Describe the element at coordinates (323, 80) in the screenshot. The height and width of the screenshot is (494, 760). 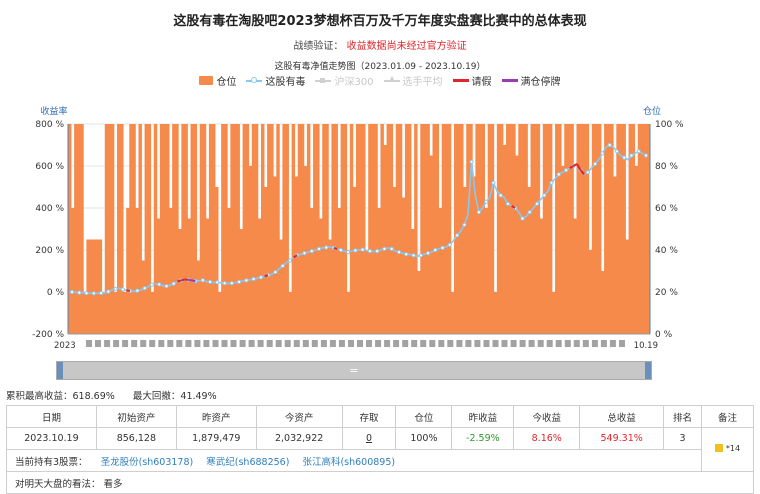
I see `legend-line-icon` at that location.